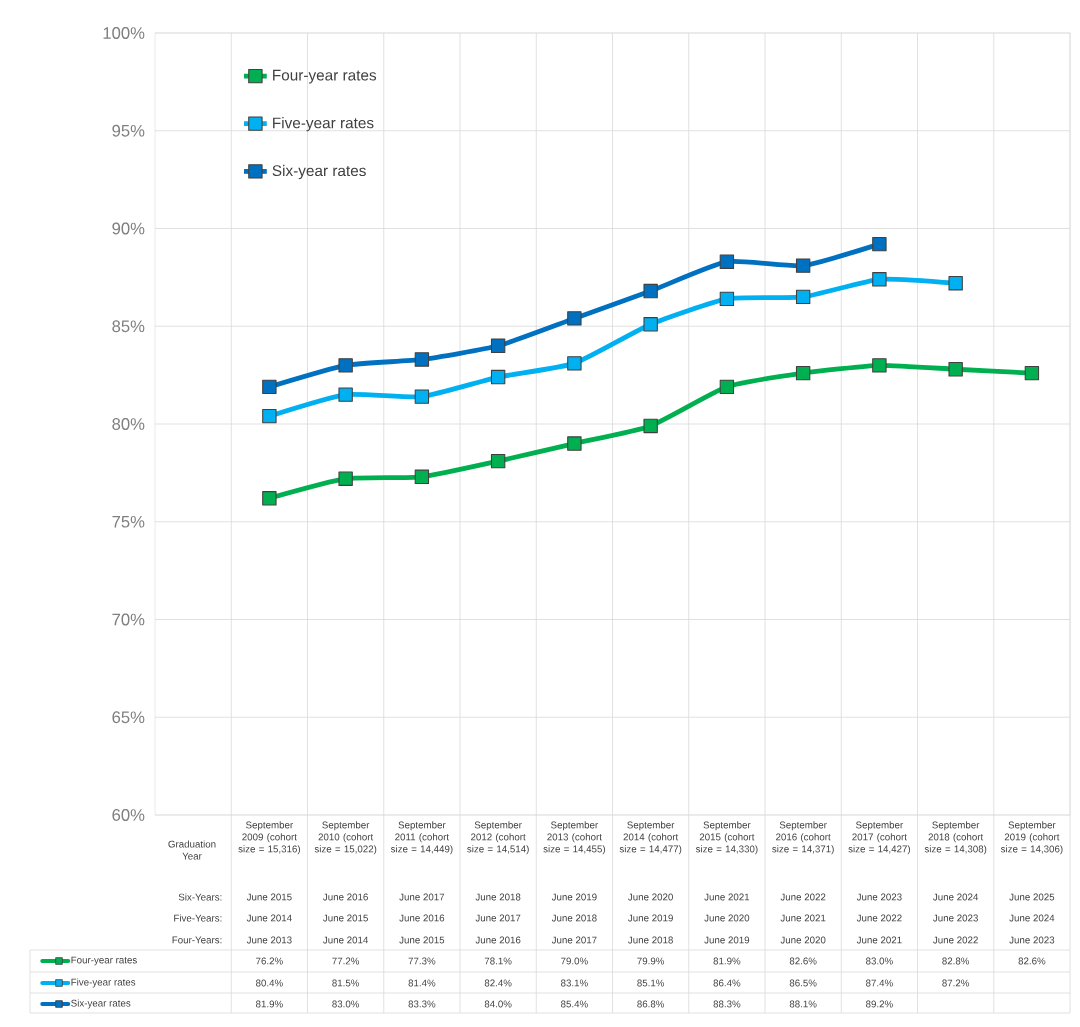  What do you see at coordinates (879, 838) in the screenshot?
I see `x-tick-label: September 2017 (cohort size = 14,427)` at bounding box center [879, 838].